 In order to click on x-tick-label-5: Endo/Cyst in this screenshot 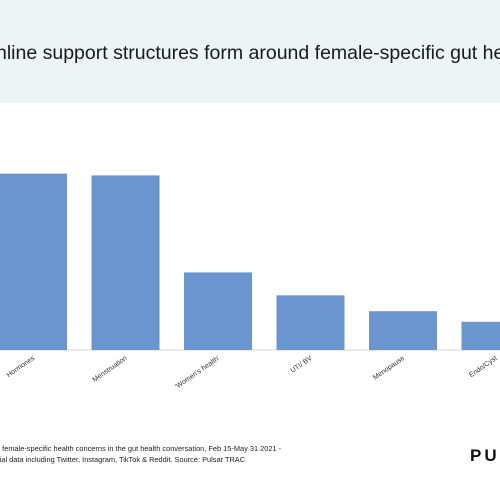, I will do `click(483, 367)`.